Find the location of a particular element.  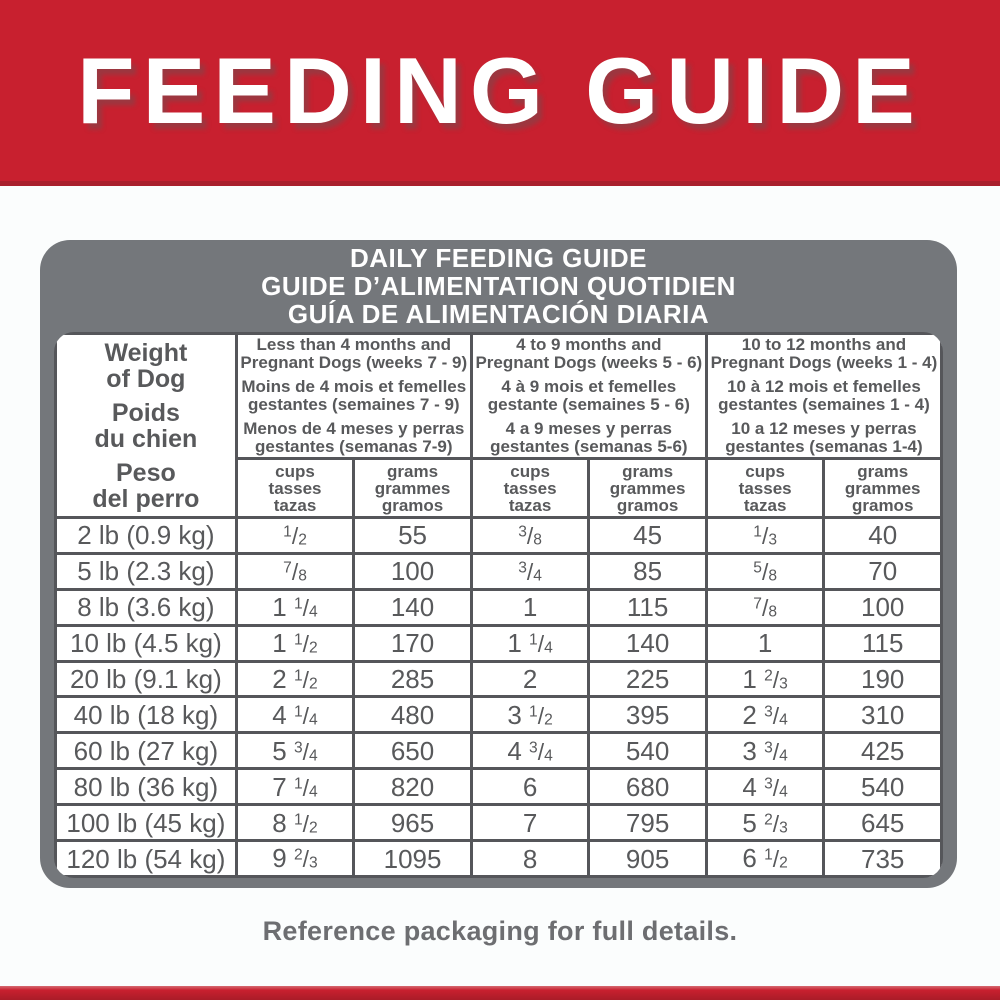

grams-cell: 650 is located at coordinates (412, 751).